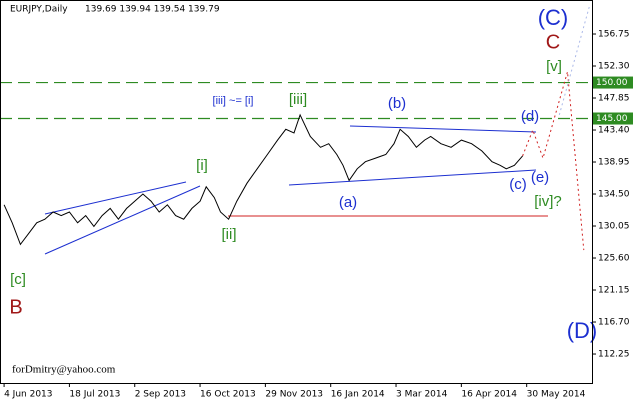  What do you see at coordinates (614, 355) in the screenshot?
I see `y-tick-label: 112.25` at bounding box center [614, 355].